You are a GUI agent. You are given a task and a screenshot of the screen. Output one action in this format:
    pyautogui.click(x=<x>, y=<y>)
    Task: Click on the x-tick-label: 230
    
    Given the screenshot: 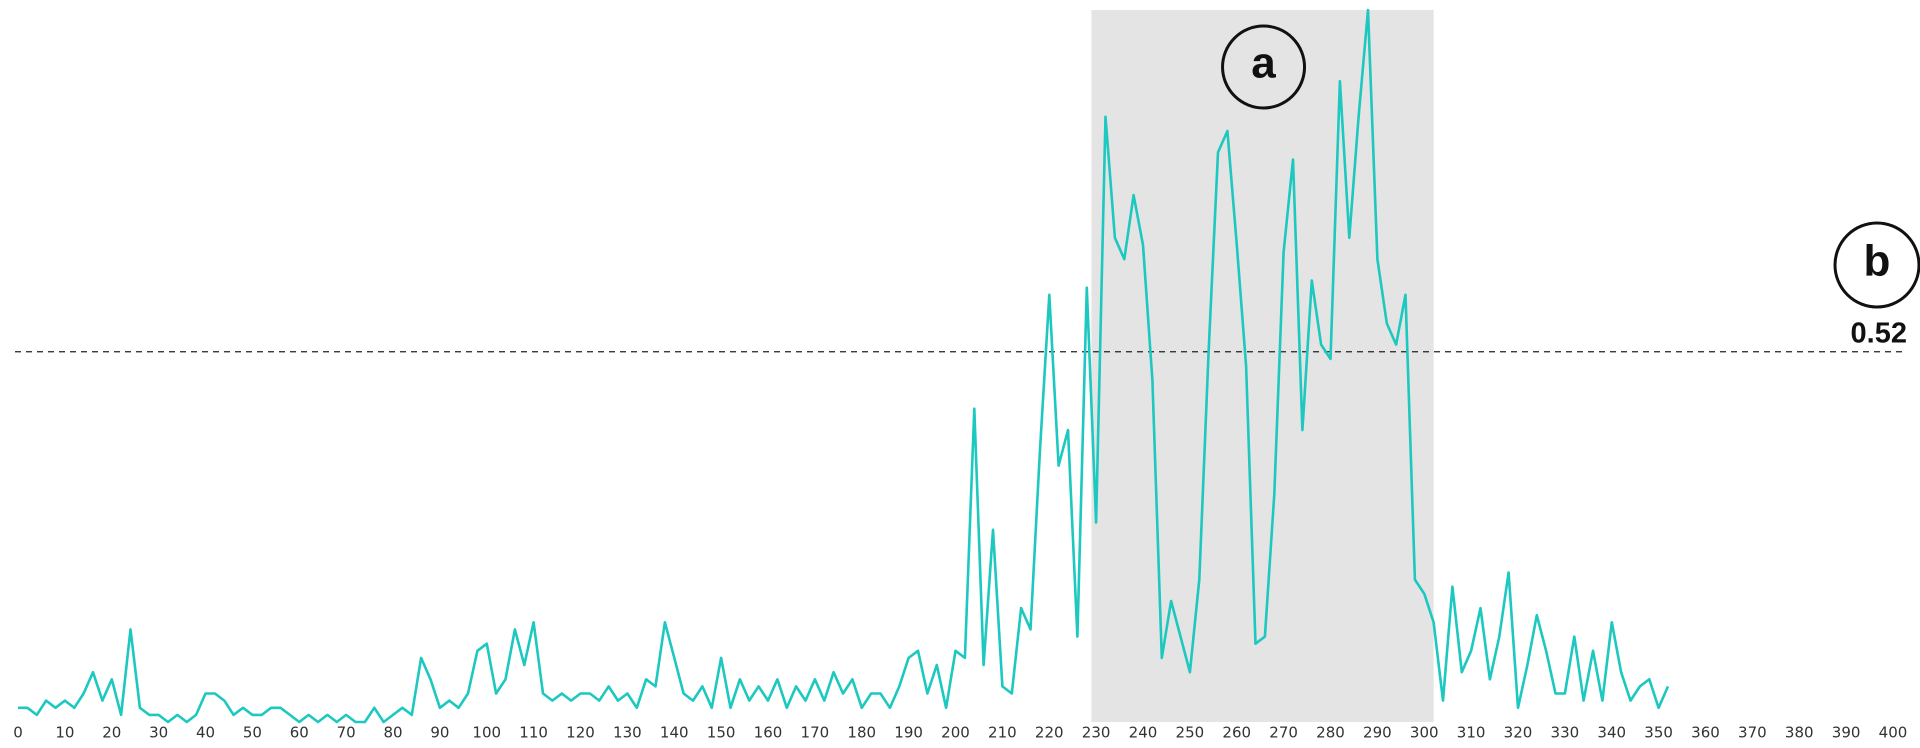 What is the action you would take?
    pyautogui.click(x=1096, y=733)
    